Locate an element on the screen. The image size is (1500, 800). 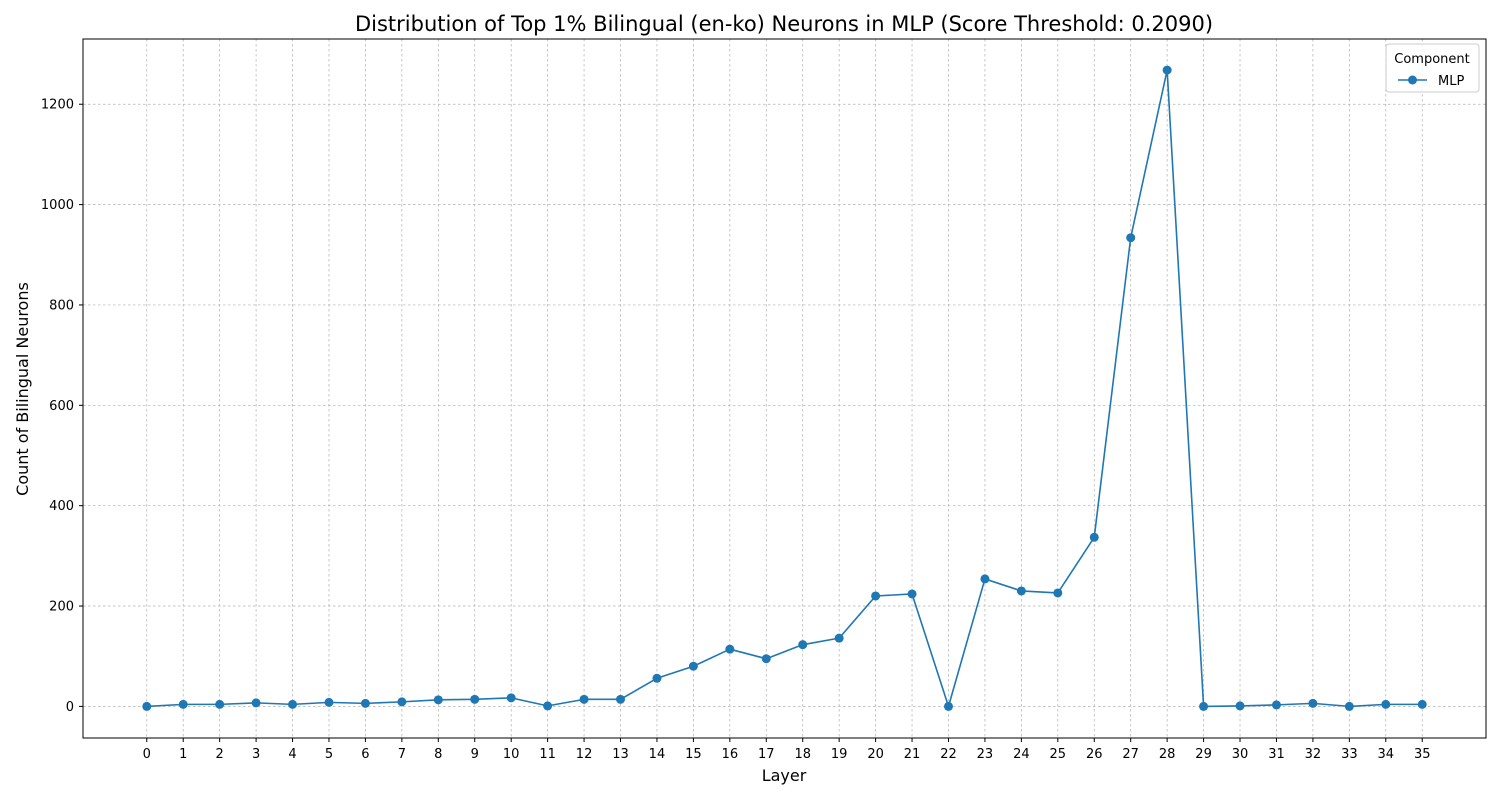
legend-title: Component is located at coordinates (1431, 59).